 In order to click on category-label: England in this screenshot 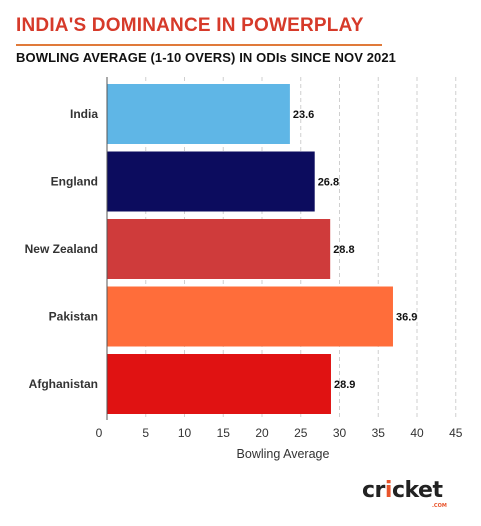, I will do `click(74, 182)`.